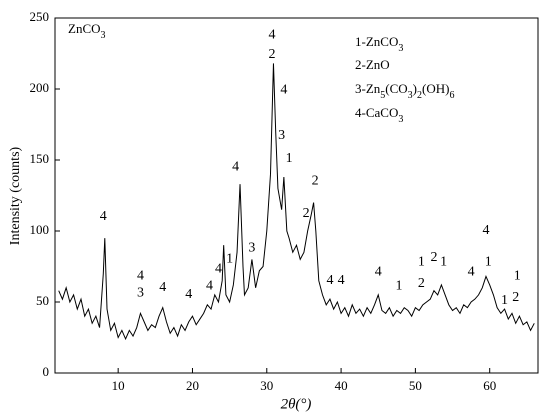 This screenshot has width=550, height=420. Describe the element at coordinates (40, 158) in the screenshot. I see `y-tick-label: 150` at that location.